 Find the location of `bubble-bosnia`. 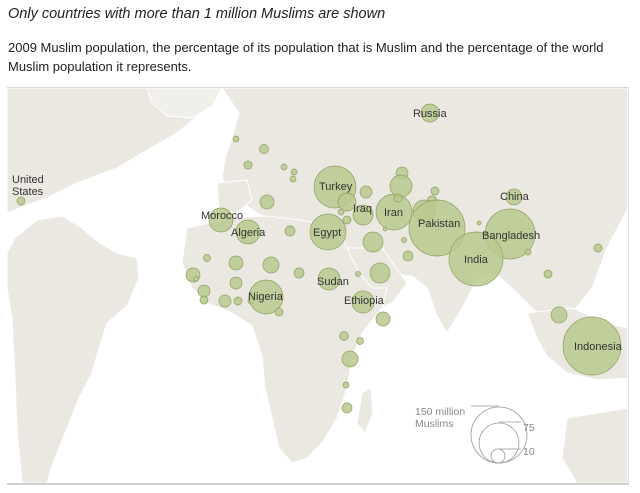

bubble-bosnia is located at coordinates (284, 167).